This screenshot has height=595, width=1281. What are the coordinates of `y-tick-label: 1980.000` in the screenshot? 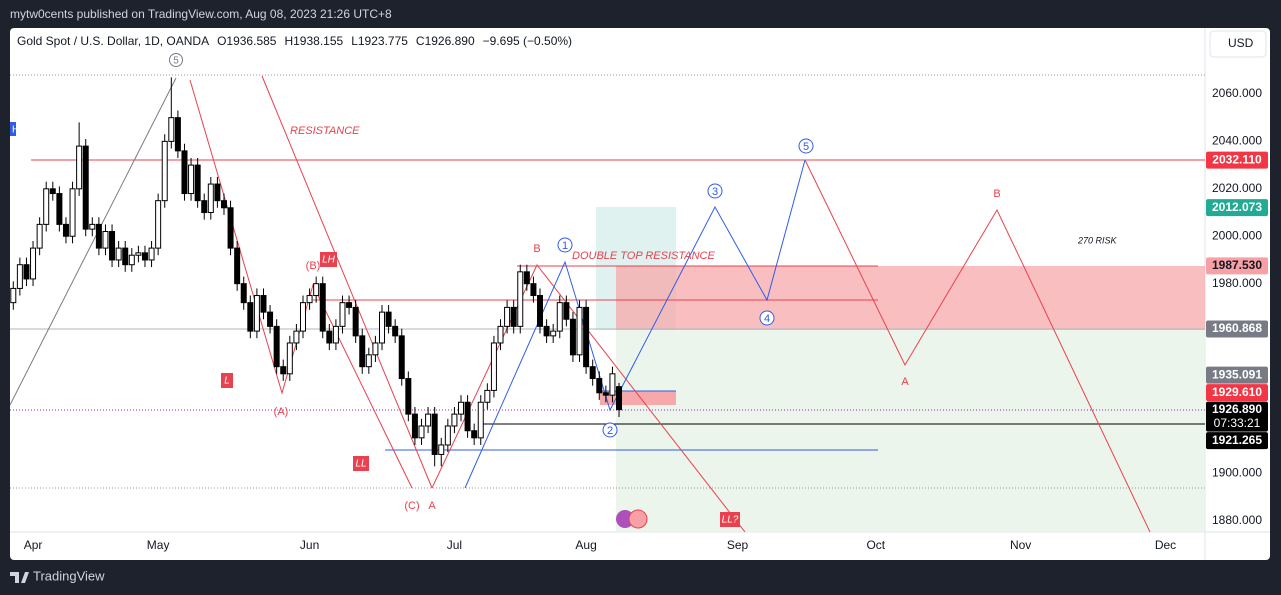 It's located at (1237, 283).